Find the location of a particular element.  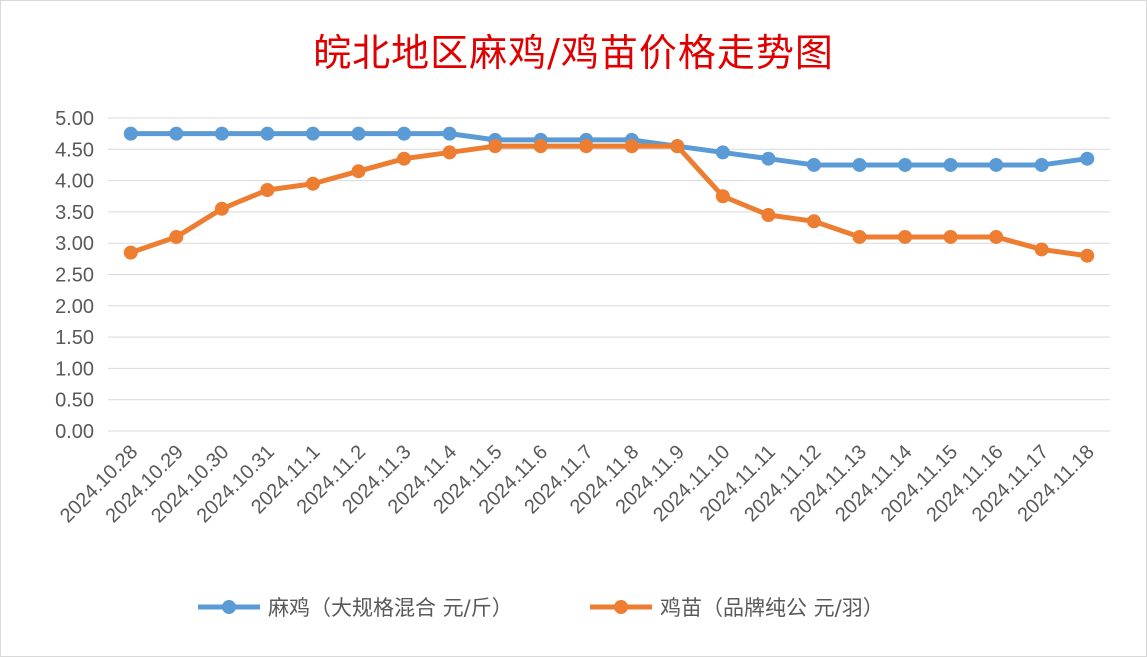

y-tick-label: 0.00 is located at coordinates (74, 432).